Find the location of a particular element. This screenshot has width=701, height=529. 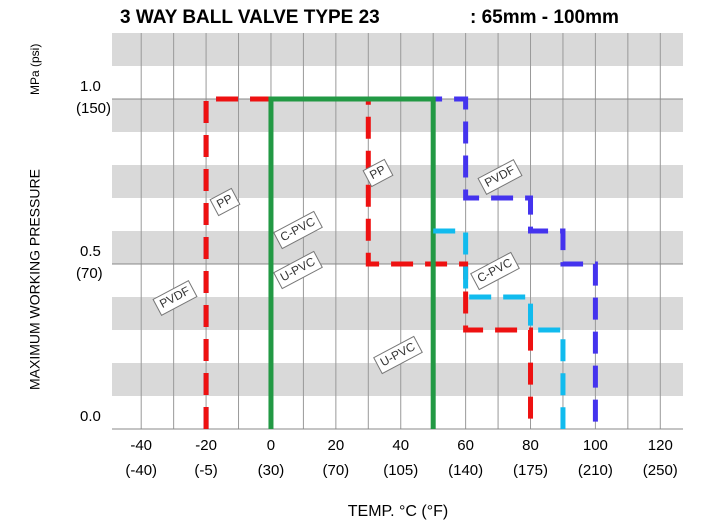

x-tick-label-secondary: (250) is located at coordinates (660, 470).